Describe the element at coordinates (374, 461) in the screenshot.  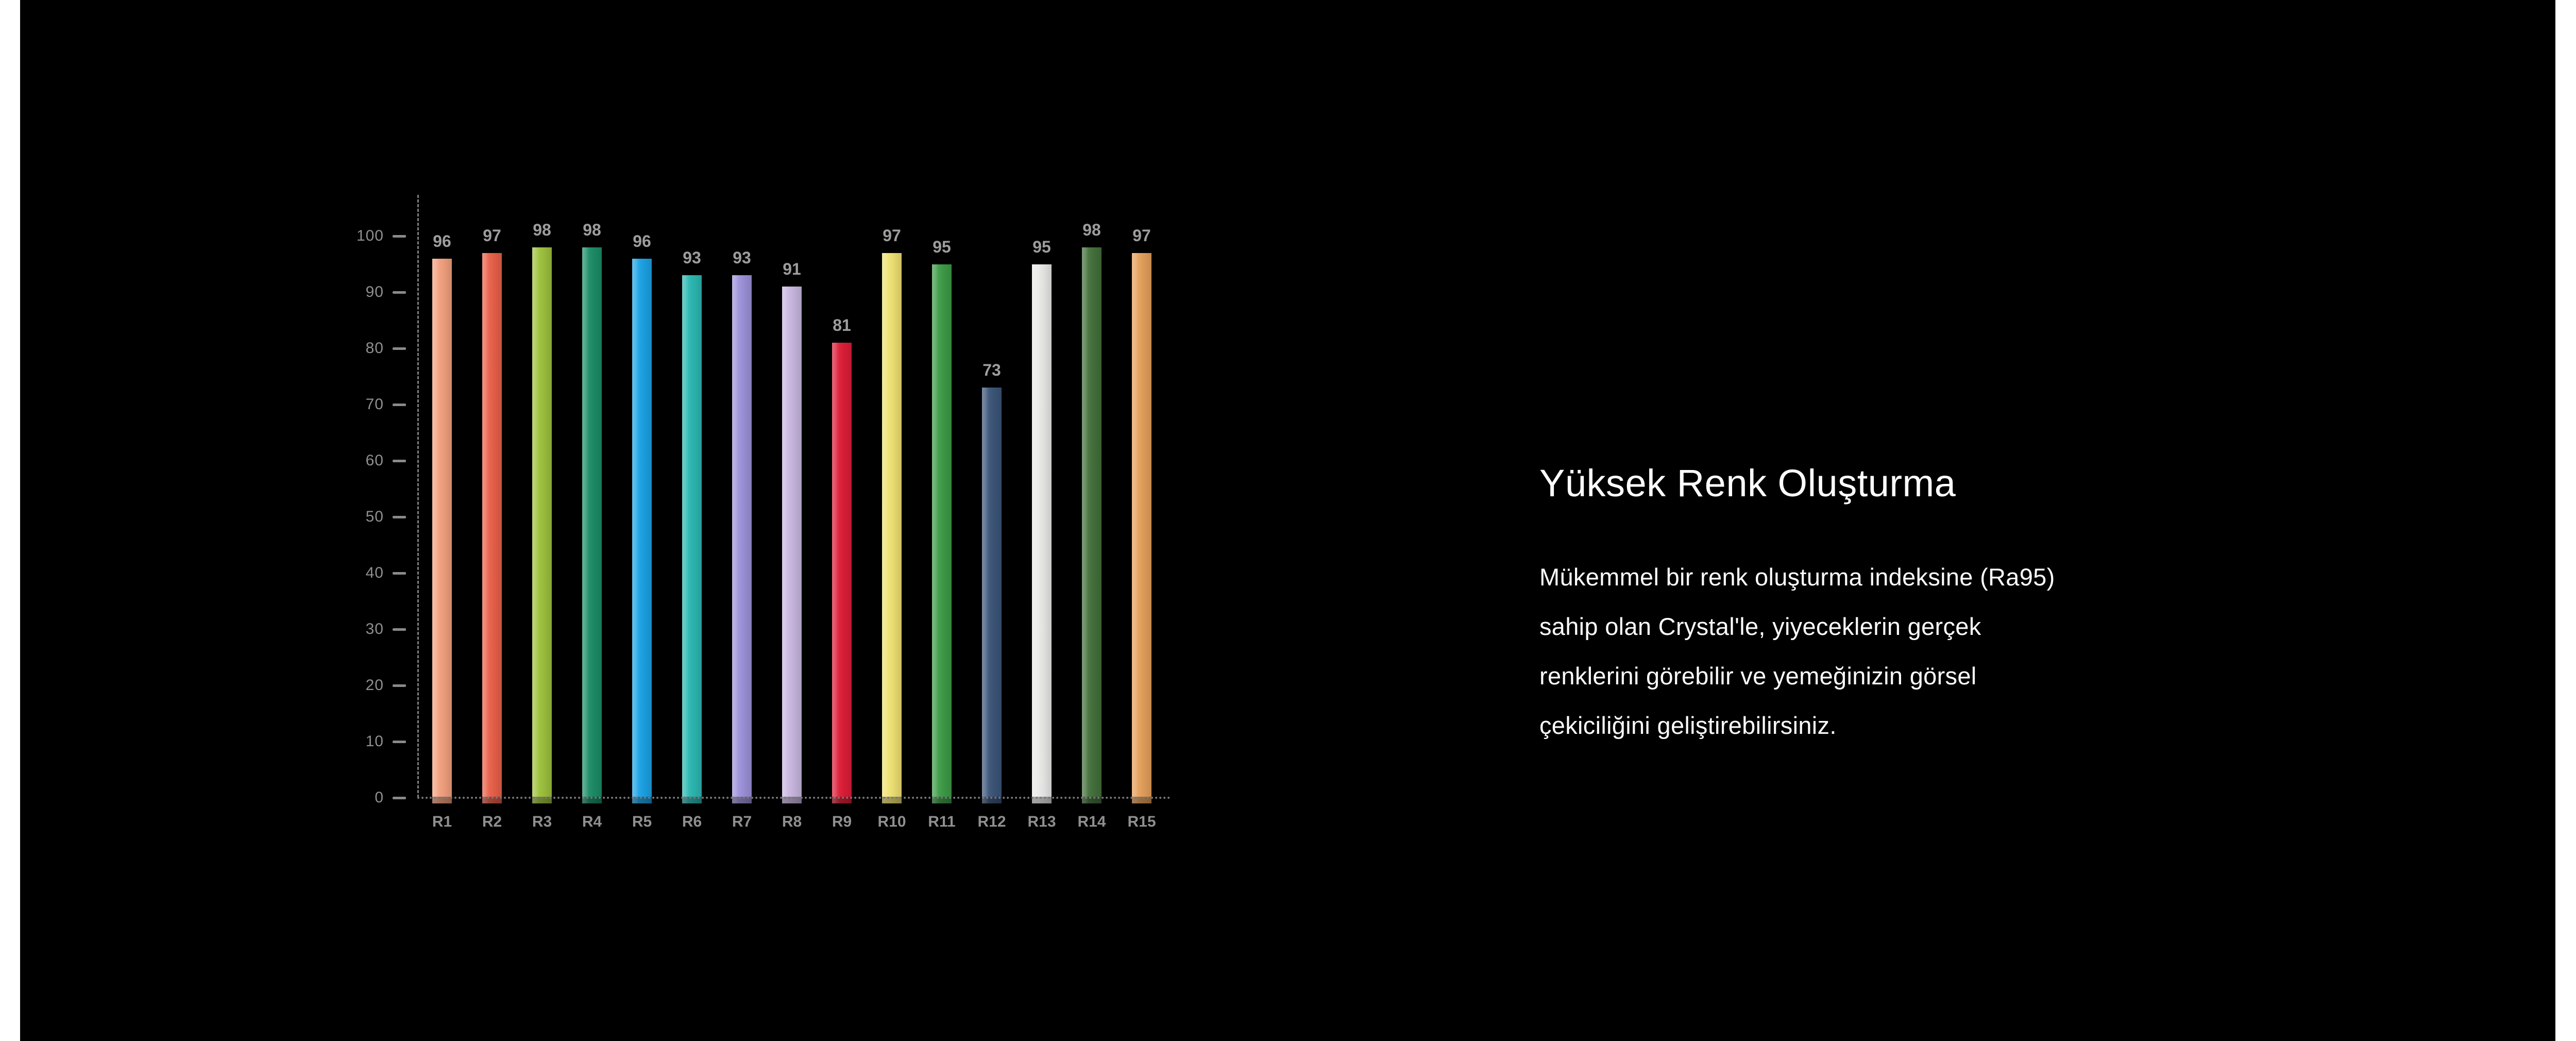
I see `y-axis-tick-label: 60` at that location.